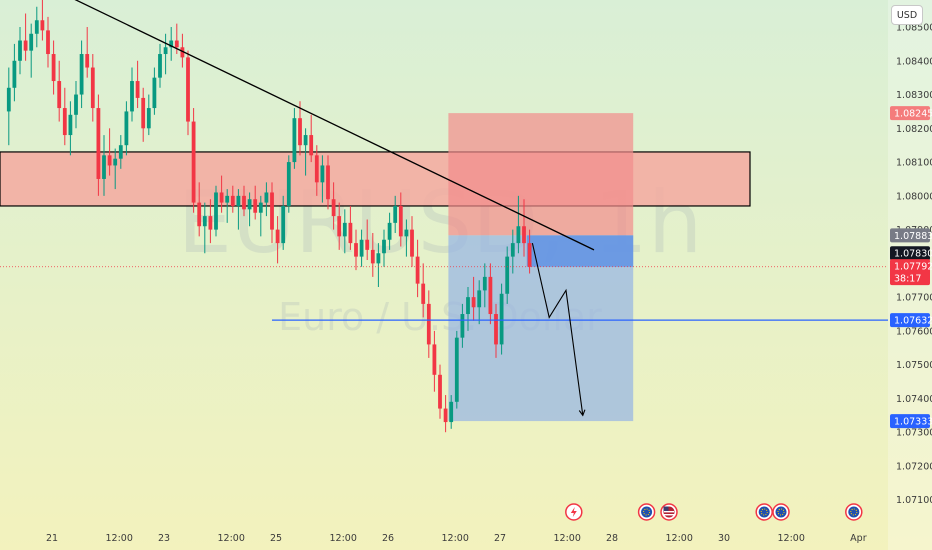 Image resolution: width=932 pixels, height=550 pixels. What do you see at coordinates (500, 538) in the screenshot?
I see `time-tick-label: 27` at bounding box center [500, 538].